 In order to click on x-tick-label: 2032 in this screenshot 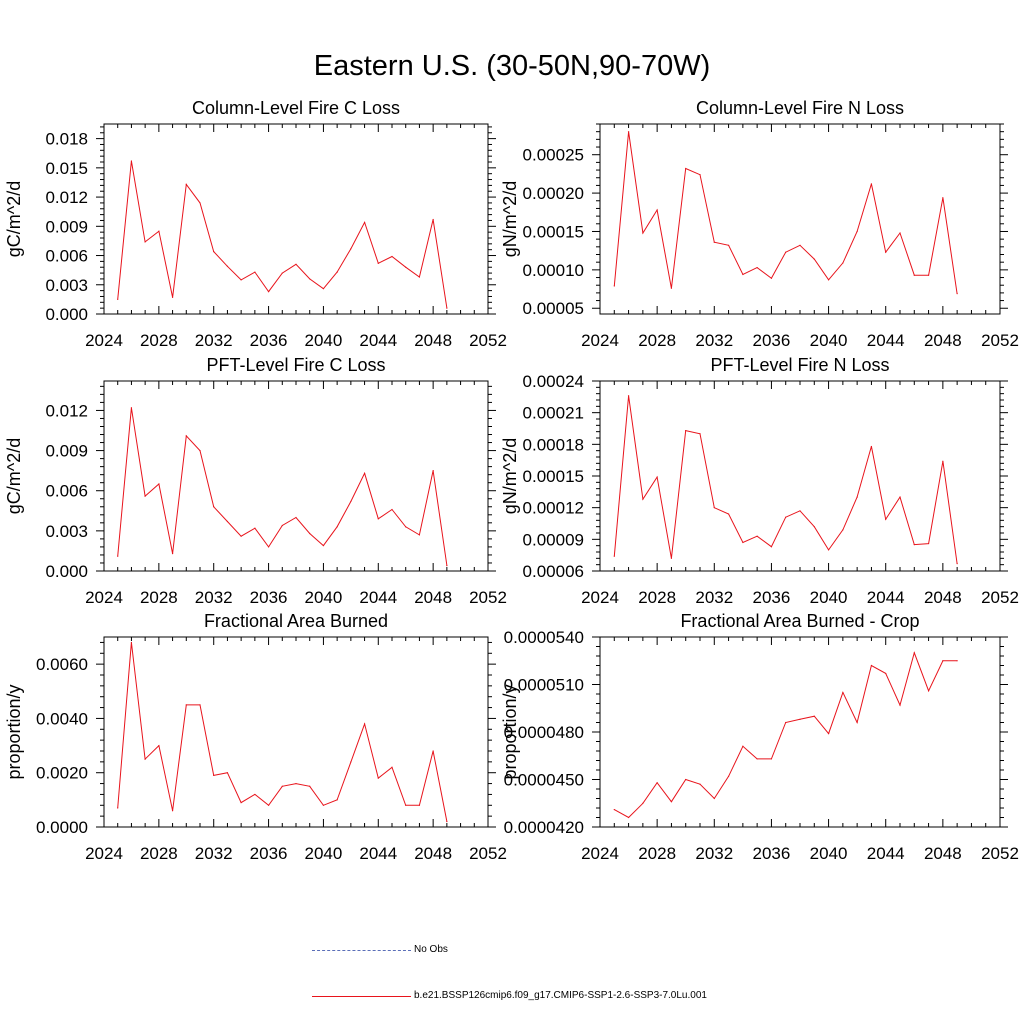, I will do `click(214, 340)`.